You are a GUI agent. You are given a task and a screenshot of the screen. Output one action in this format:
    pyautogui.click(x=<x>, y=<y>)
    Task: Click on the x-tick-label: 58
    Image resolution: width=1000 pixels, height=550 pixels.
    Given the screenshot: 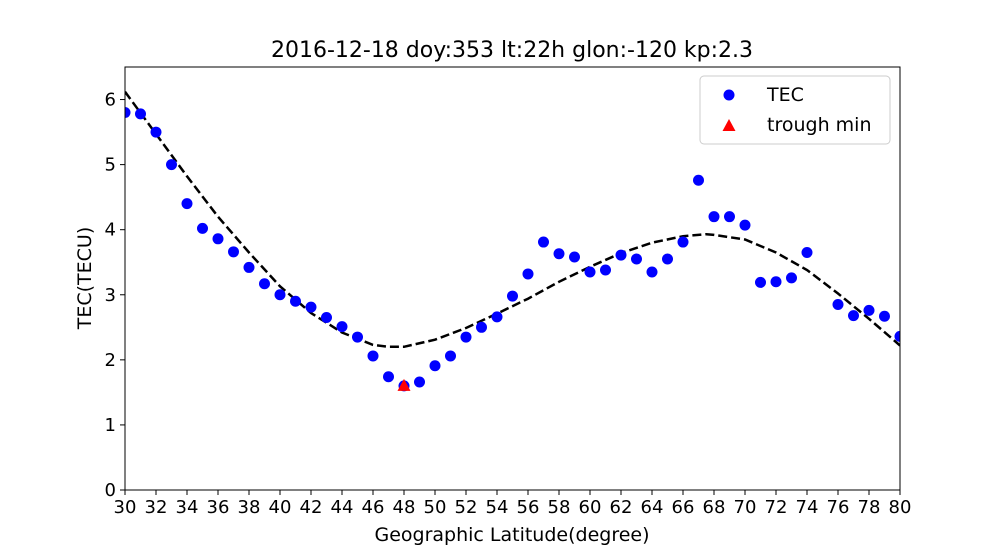 What is the action you would take?
    pyautogui.click(x=559, y=507)
    